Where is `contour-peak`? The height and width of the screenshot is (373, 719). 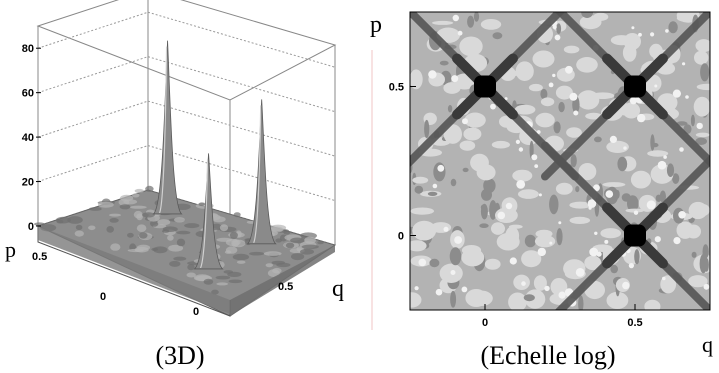 contour-peak is located at coordinates (485, 86).